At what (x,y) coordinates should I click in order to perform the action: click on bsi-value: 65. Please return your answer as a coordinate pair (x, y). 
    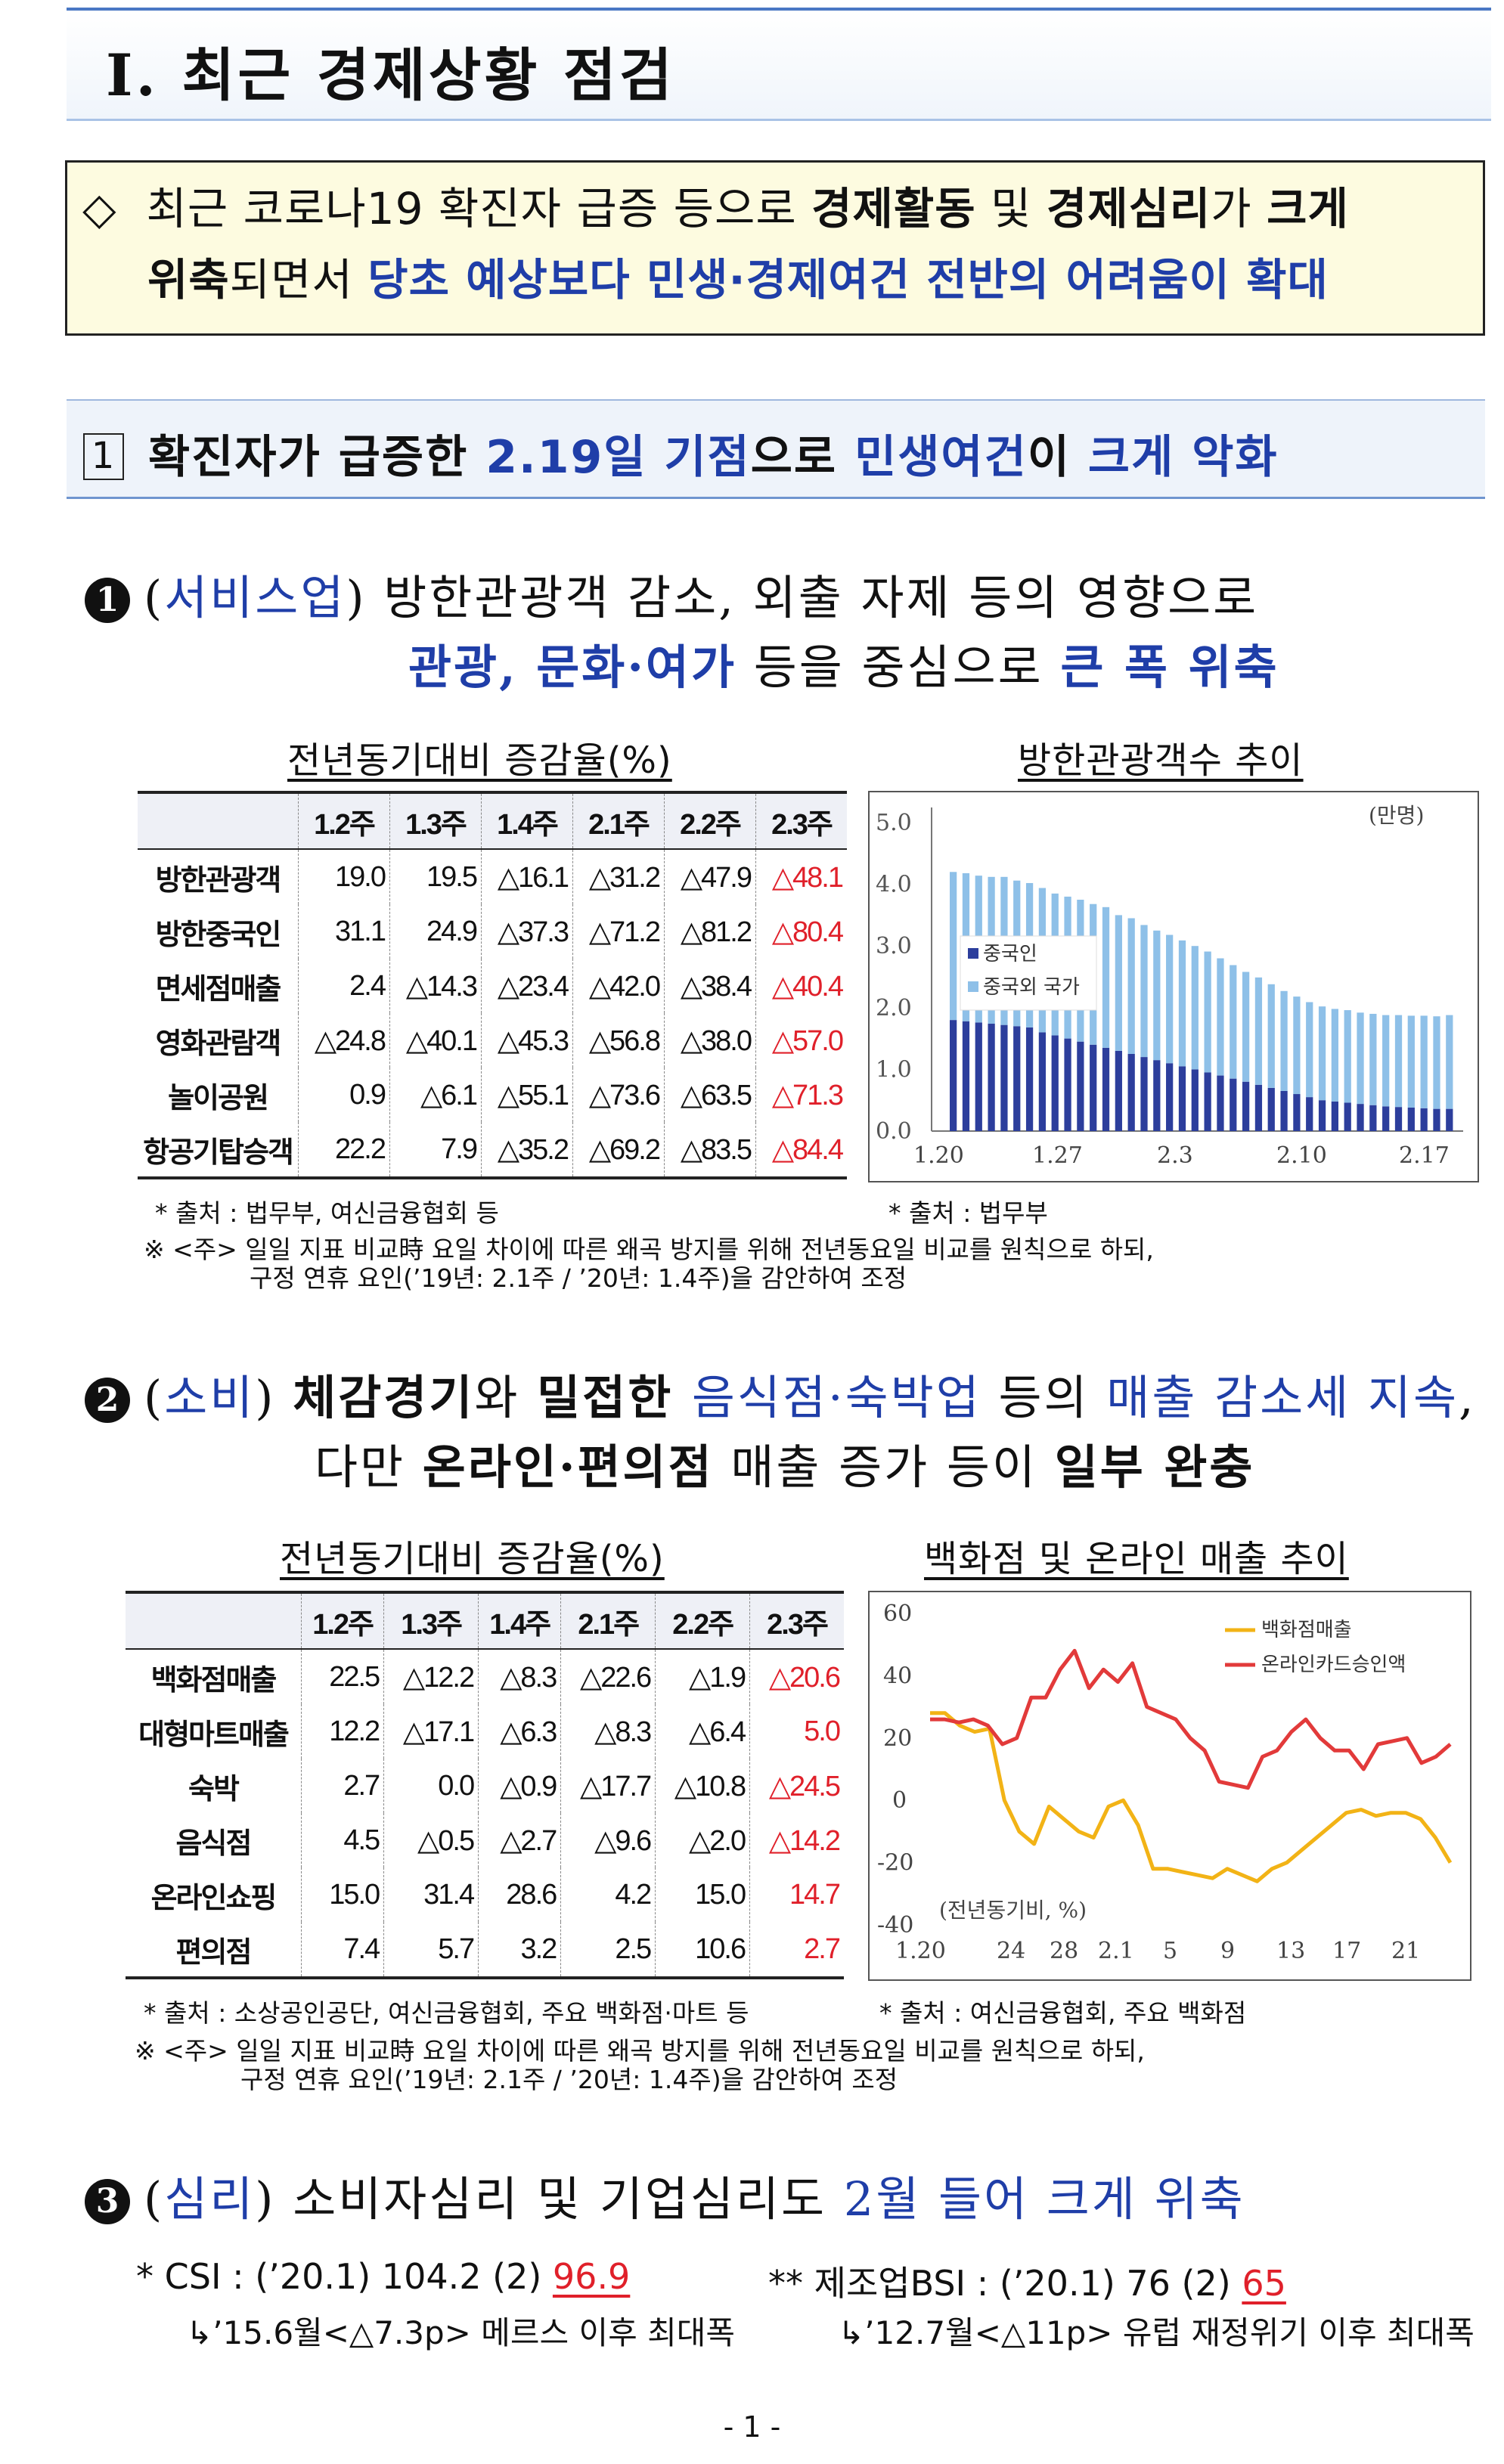
    Looking at the image, I should click on (1264, 2283).